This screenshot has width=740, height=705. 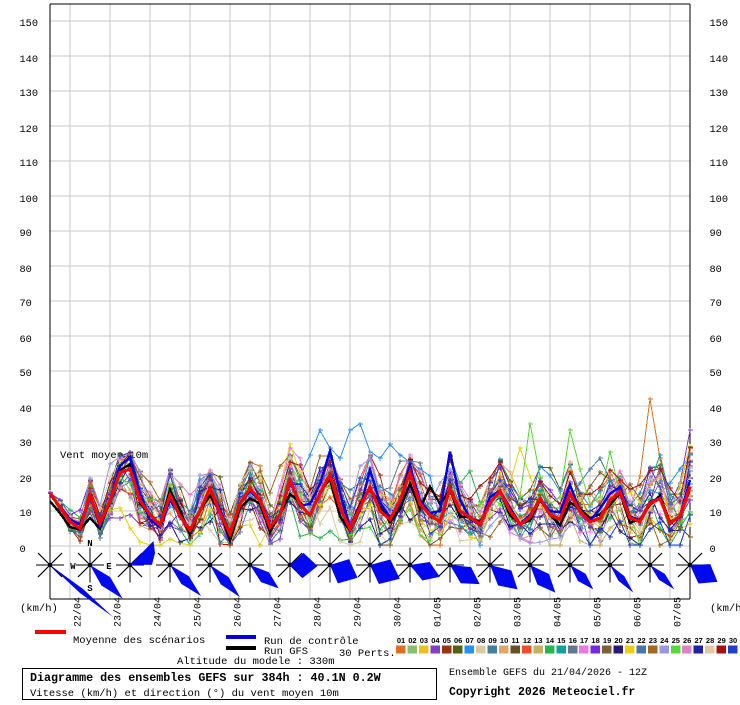 What do you see at coordinates (159, 612) in the screenshot?
I see `svg-text: 24/04` at bounding box center [159, 612].